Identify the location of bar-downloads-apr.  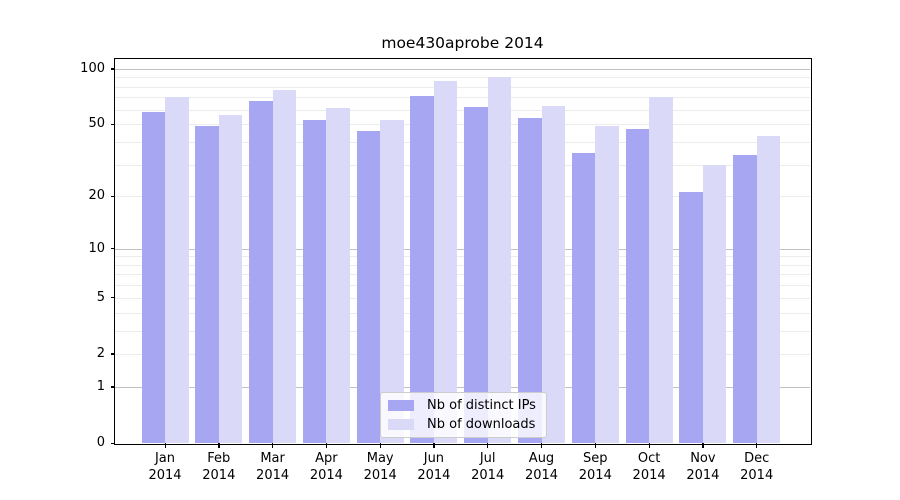
(338, 275).